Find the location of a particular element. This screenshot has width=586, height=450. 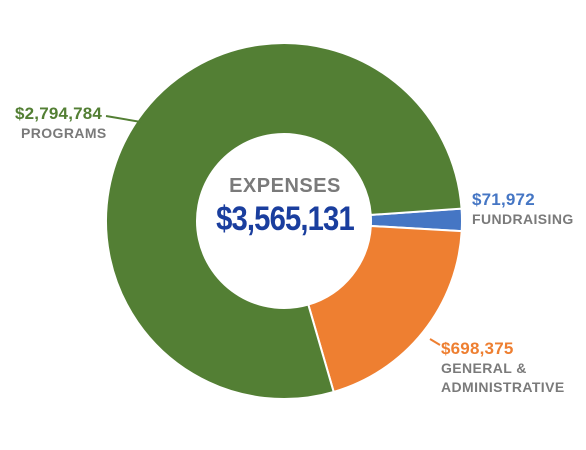

chart-title: EXPENSES is located at coordinates (285, 186).